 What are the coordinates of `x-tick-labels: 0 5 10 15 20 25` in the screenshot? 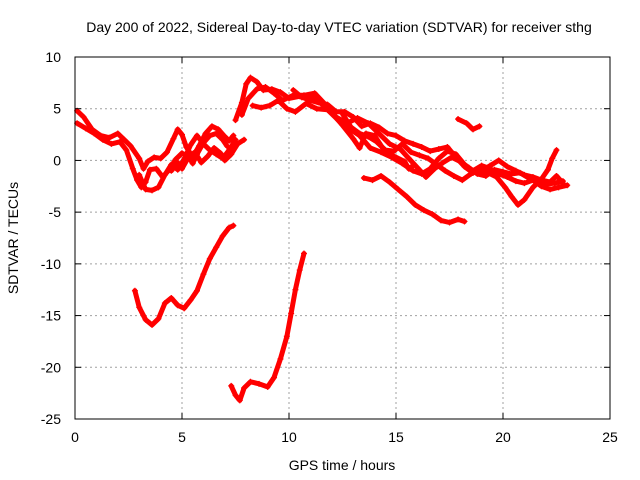 It's located at (344, 437).